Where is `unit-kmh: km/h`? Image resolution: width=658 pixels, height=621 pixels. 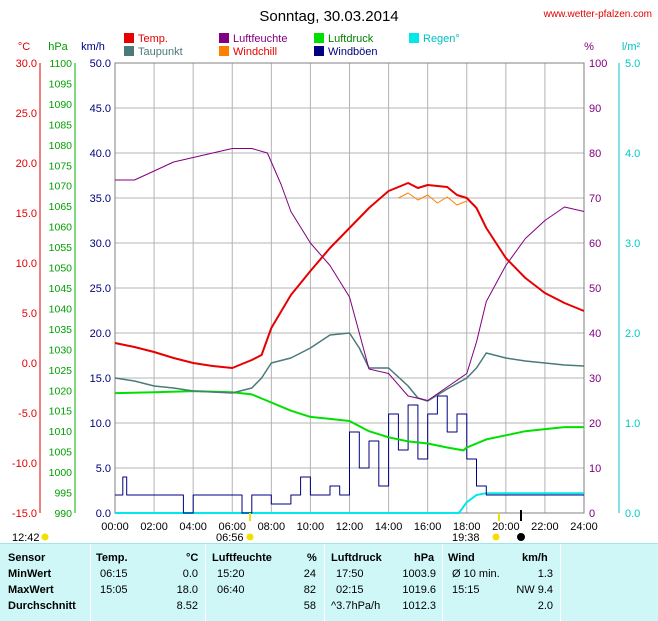 unit-kmh: km/h is located at coordinates (93, 47).